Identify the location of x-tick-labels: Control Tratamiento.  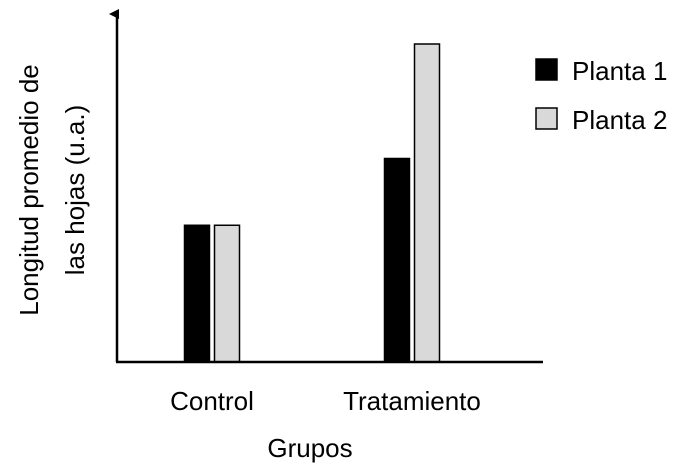
(325, 401).